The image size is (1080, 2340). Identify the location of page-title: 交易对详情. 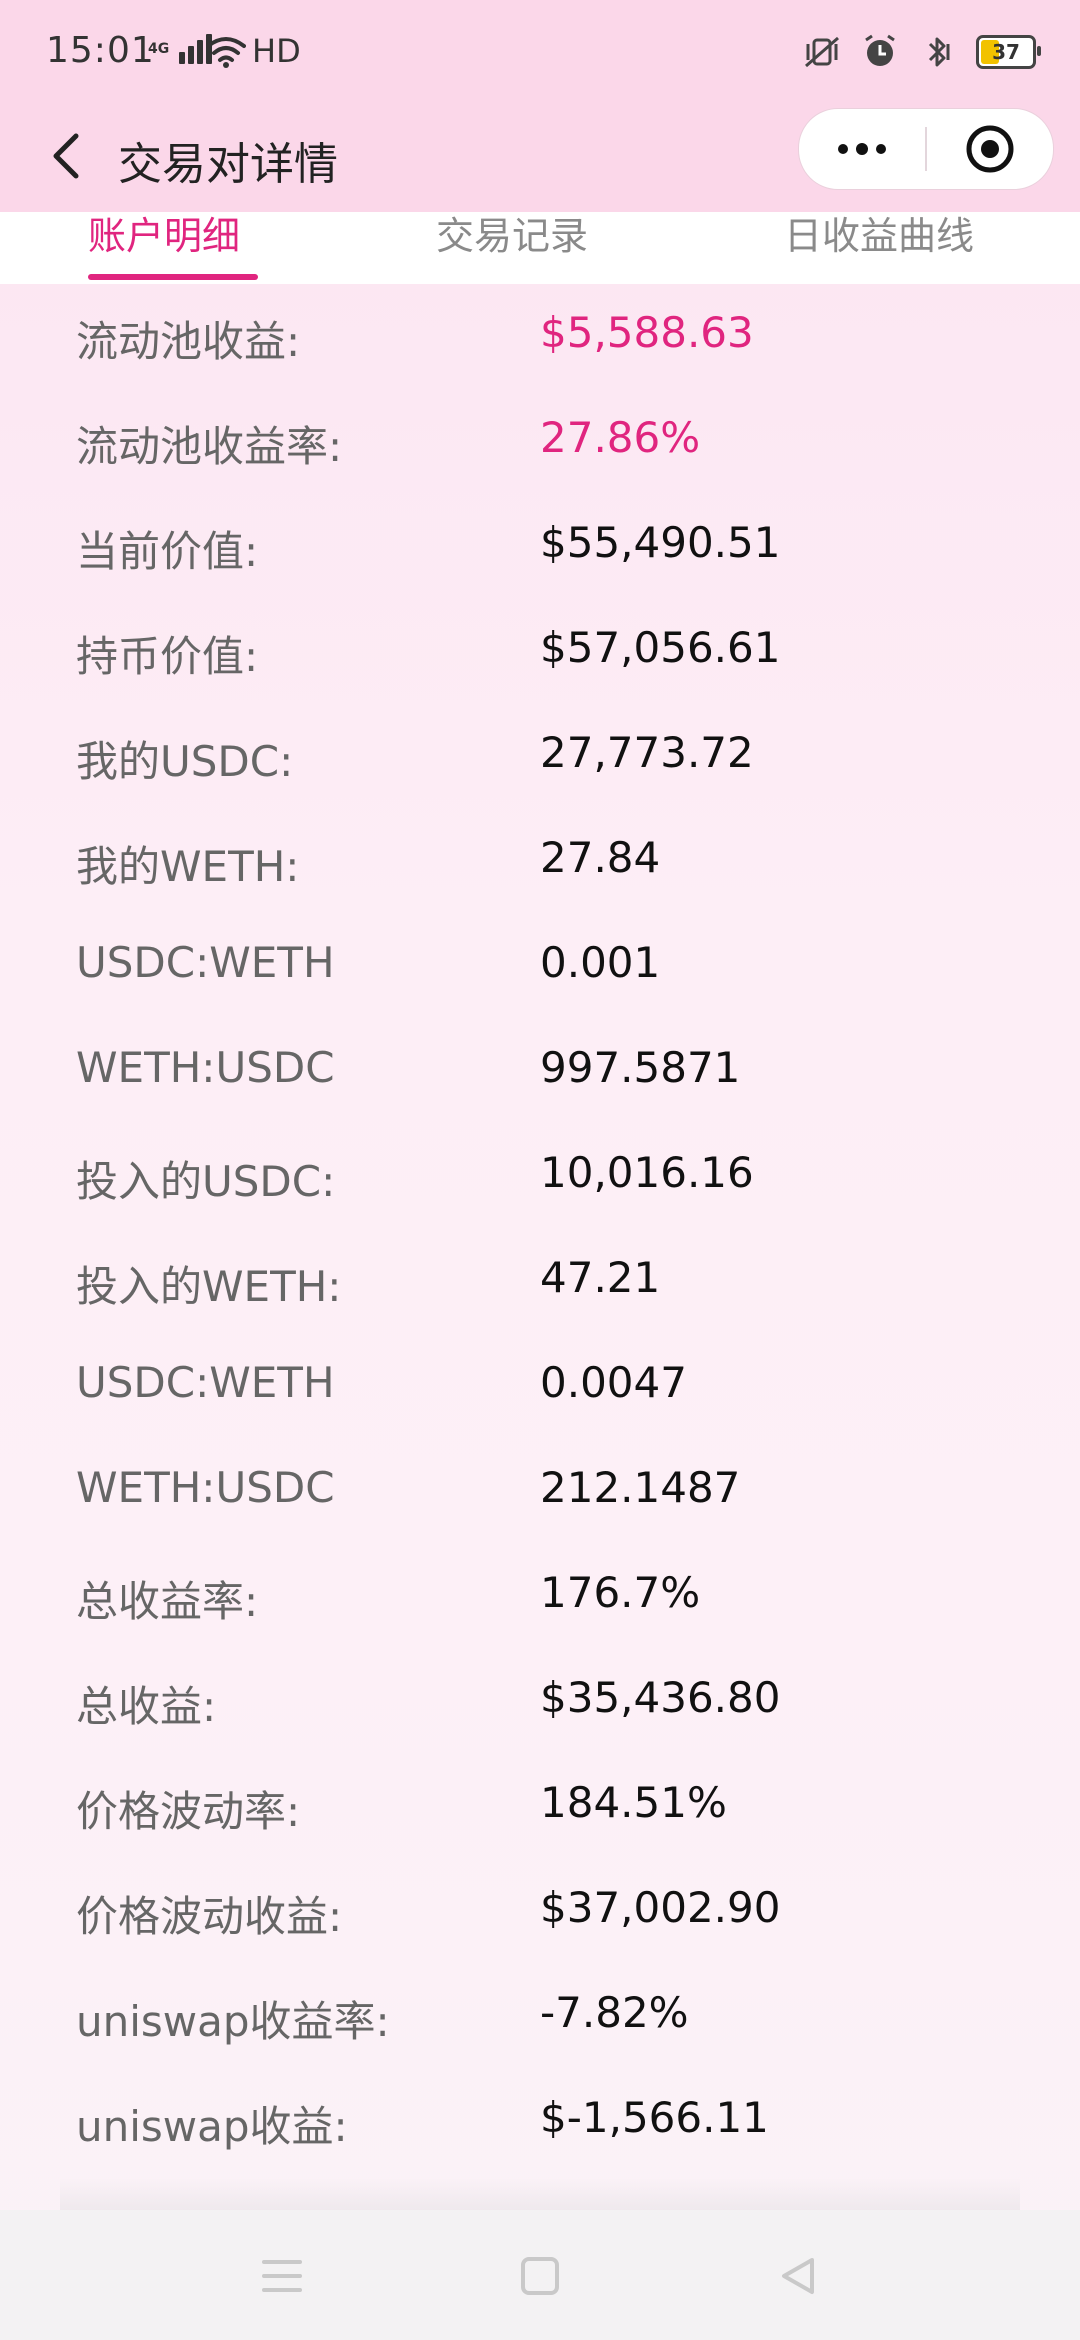
(228, 164).